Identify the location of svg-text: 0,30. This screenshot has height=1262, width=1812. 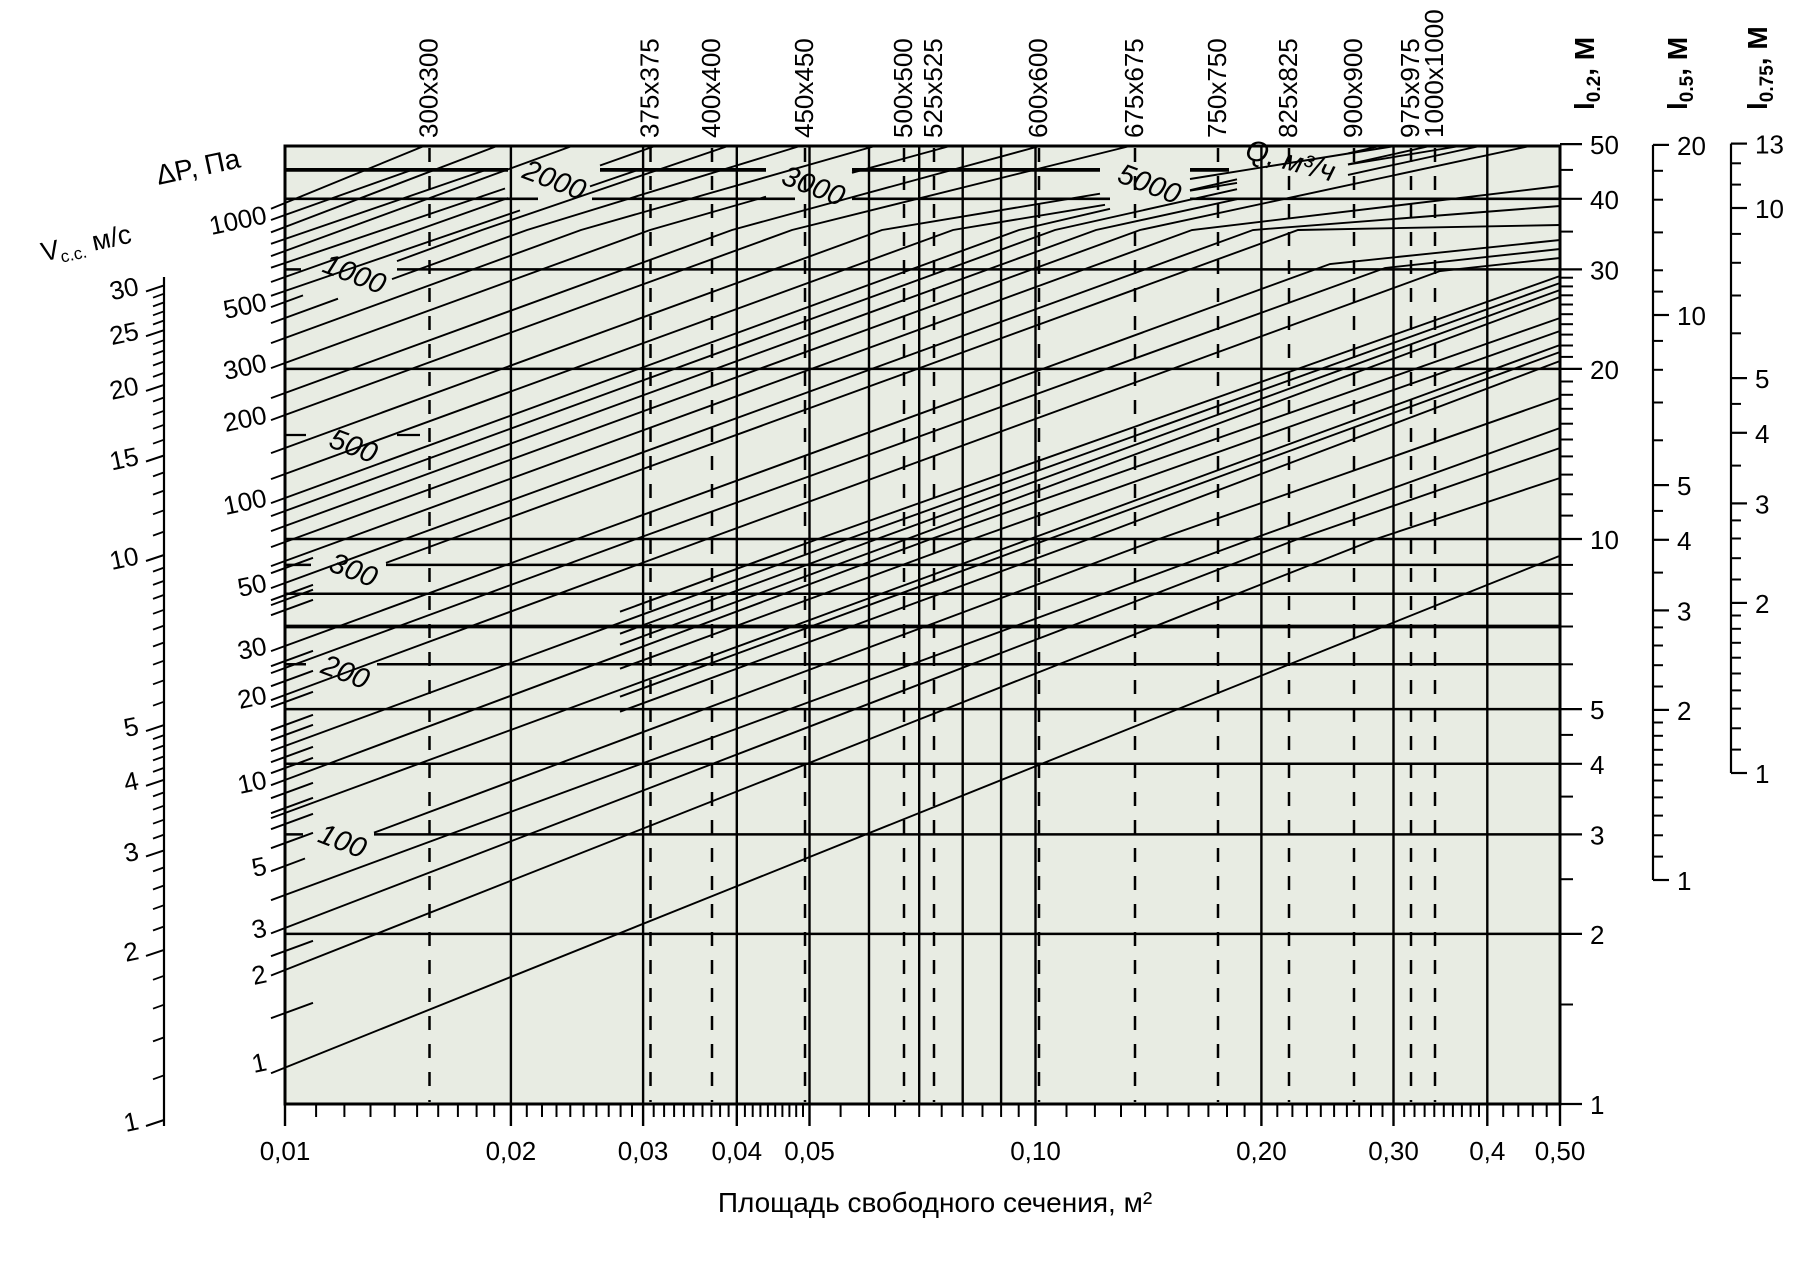
(1393, 1151).